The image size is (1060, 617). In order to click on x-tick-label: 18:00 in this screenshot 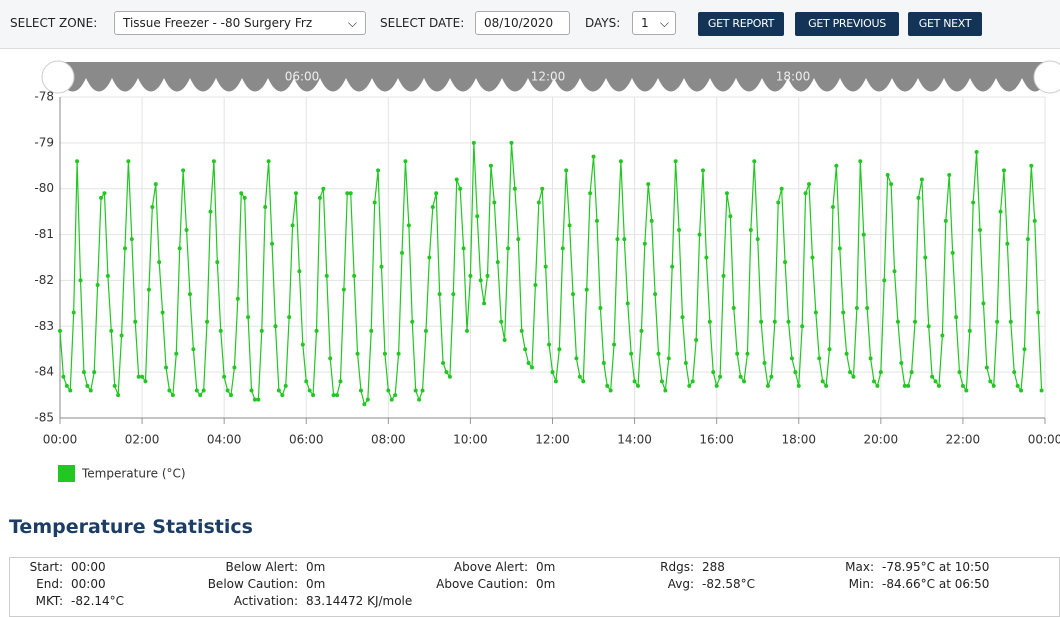, I will do `click(798, 440)`.